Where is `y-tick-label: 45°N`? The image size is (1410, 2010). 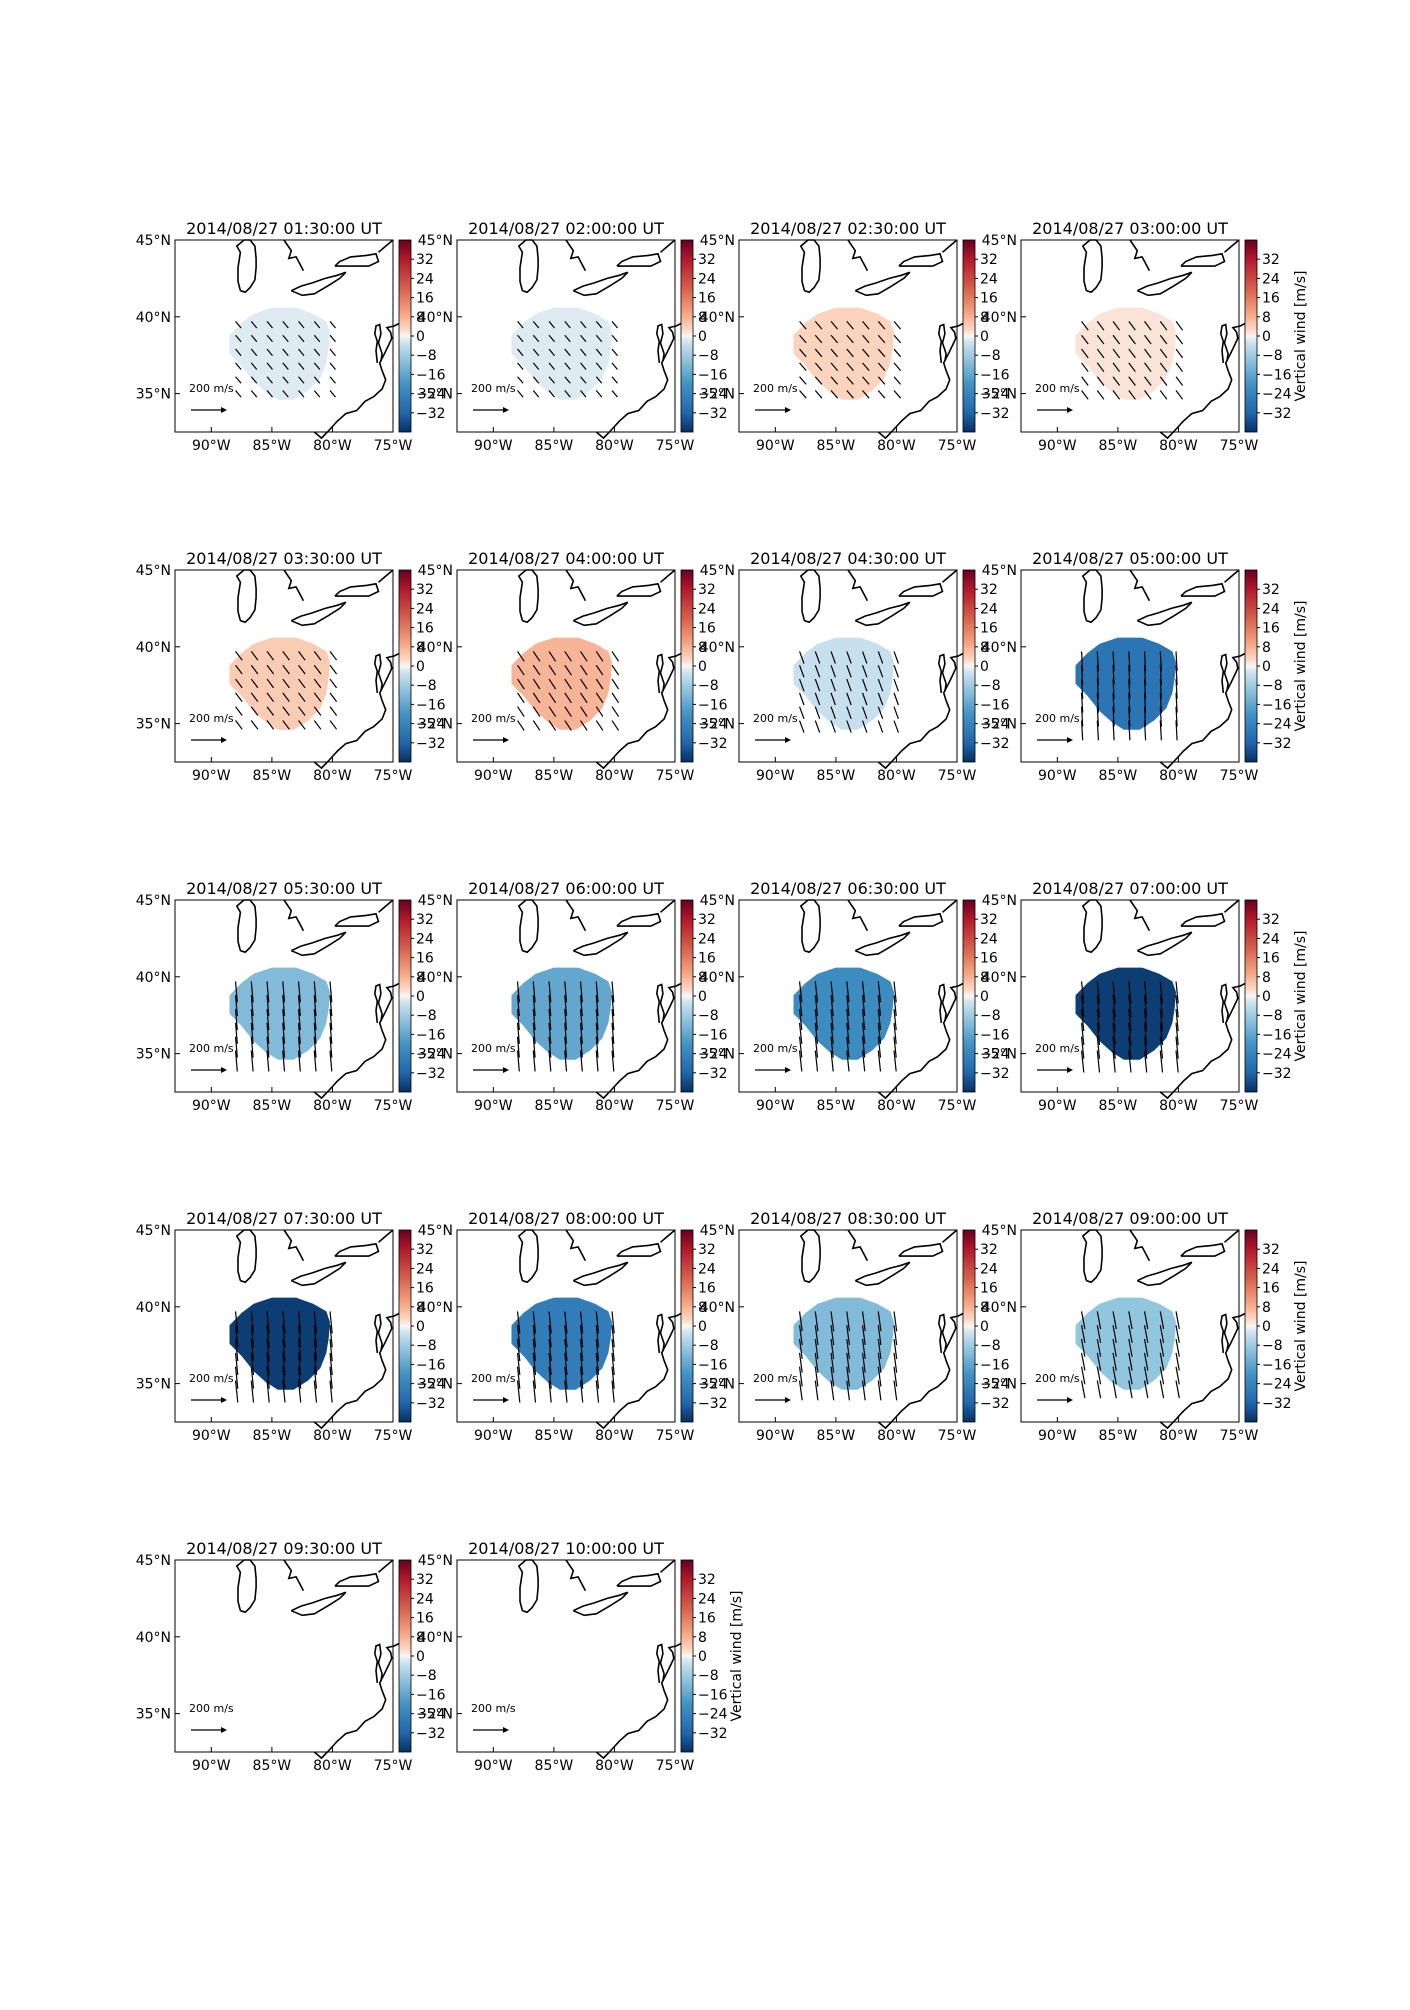
y-tick-label: 45°N is located at coordinates (717, 241).